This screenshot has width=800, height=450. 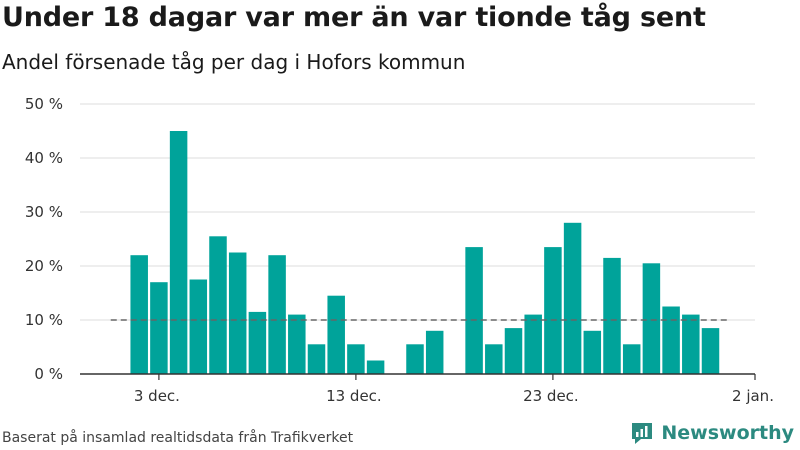 I want to click on y-tick-label: 30 %, so click(x=44, y=212).